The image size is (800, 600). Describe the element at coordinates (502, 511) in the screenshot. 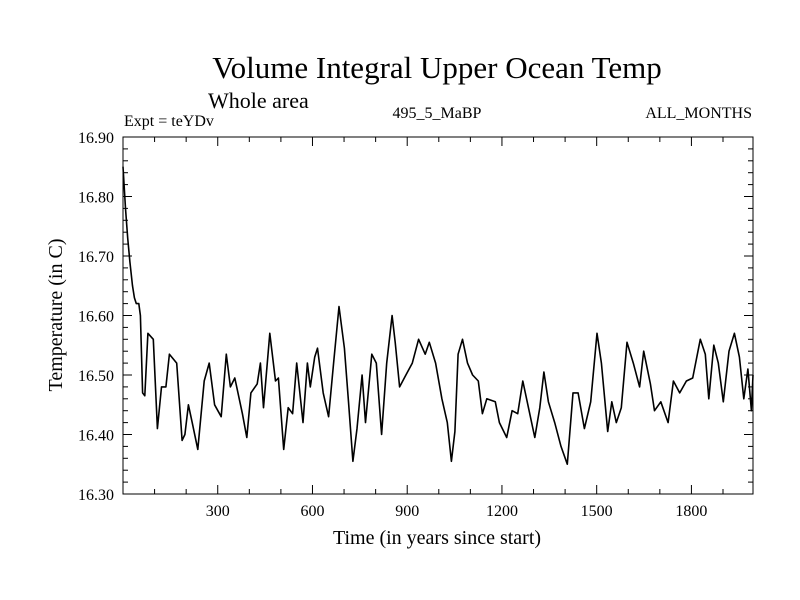

I see `x-tick-label: 1200` at that location.